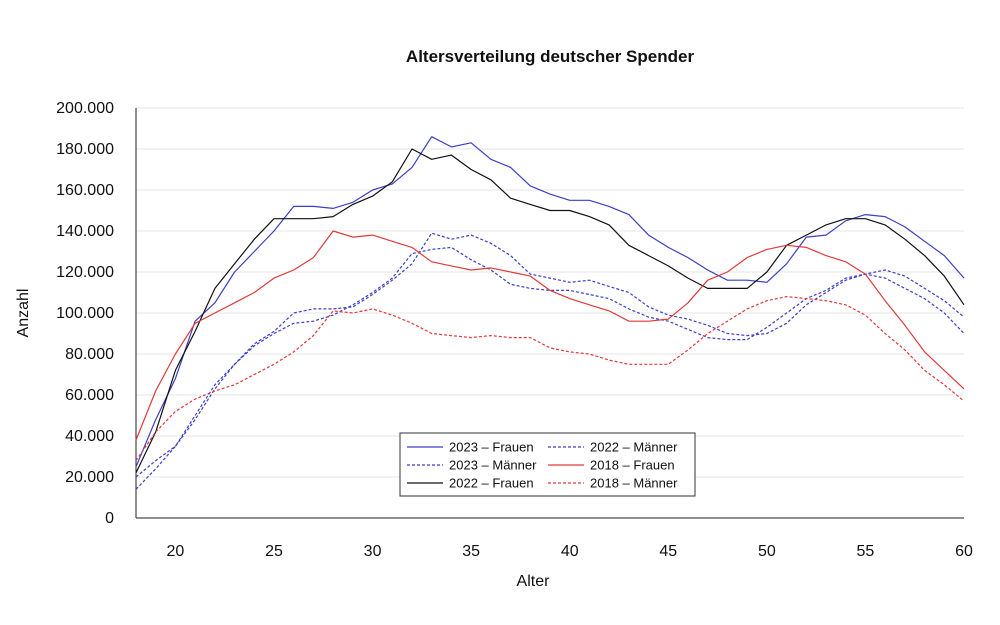 The image size is (1000, 625). I want to click on y-tick-label: 160.000, so click(85, 190).